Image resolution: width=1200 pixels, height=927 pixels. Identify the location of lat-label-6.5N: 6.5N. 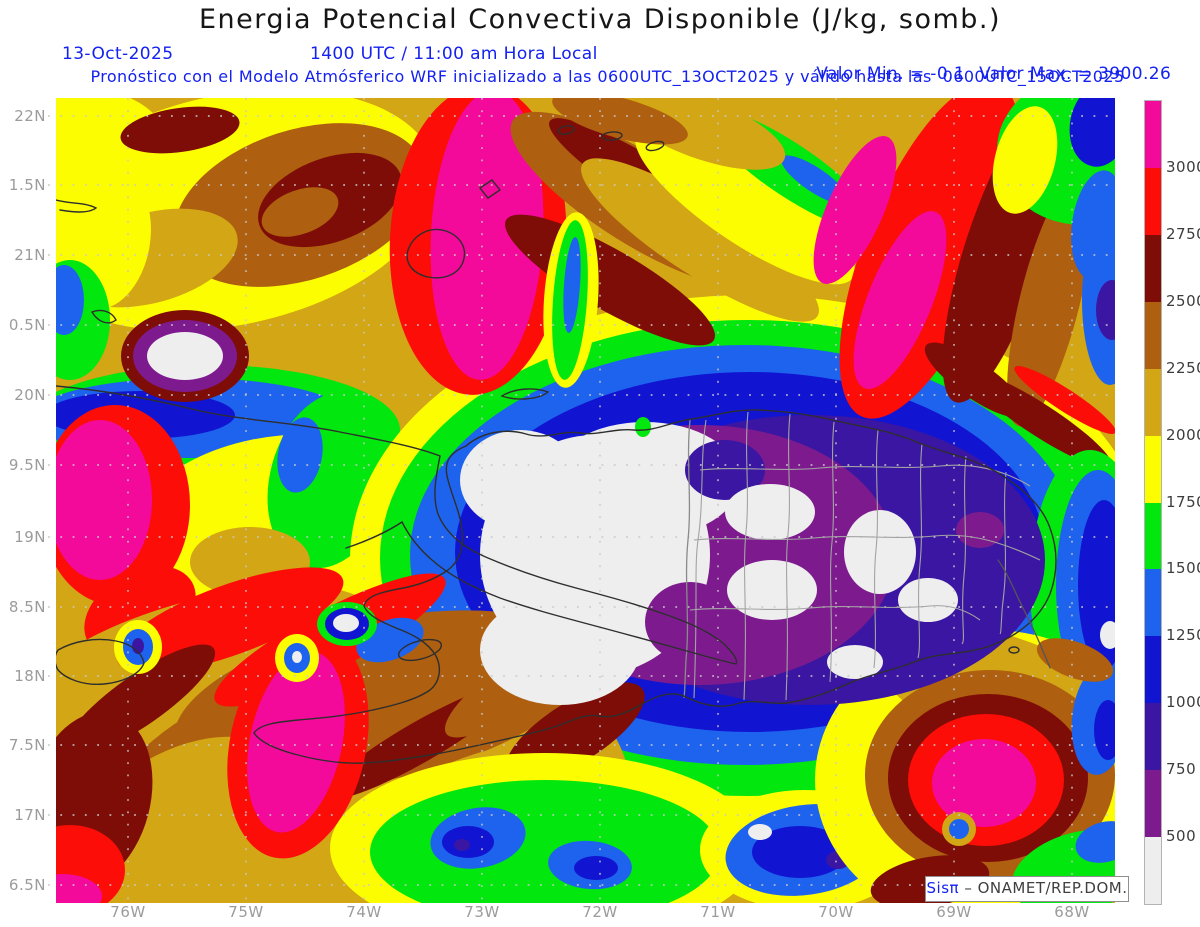
(27, 885).